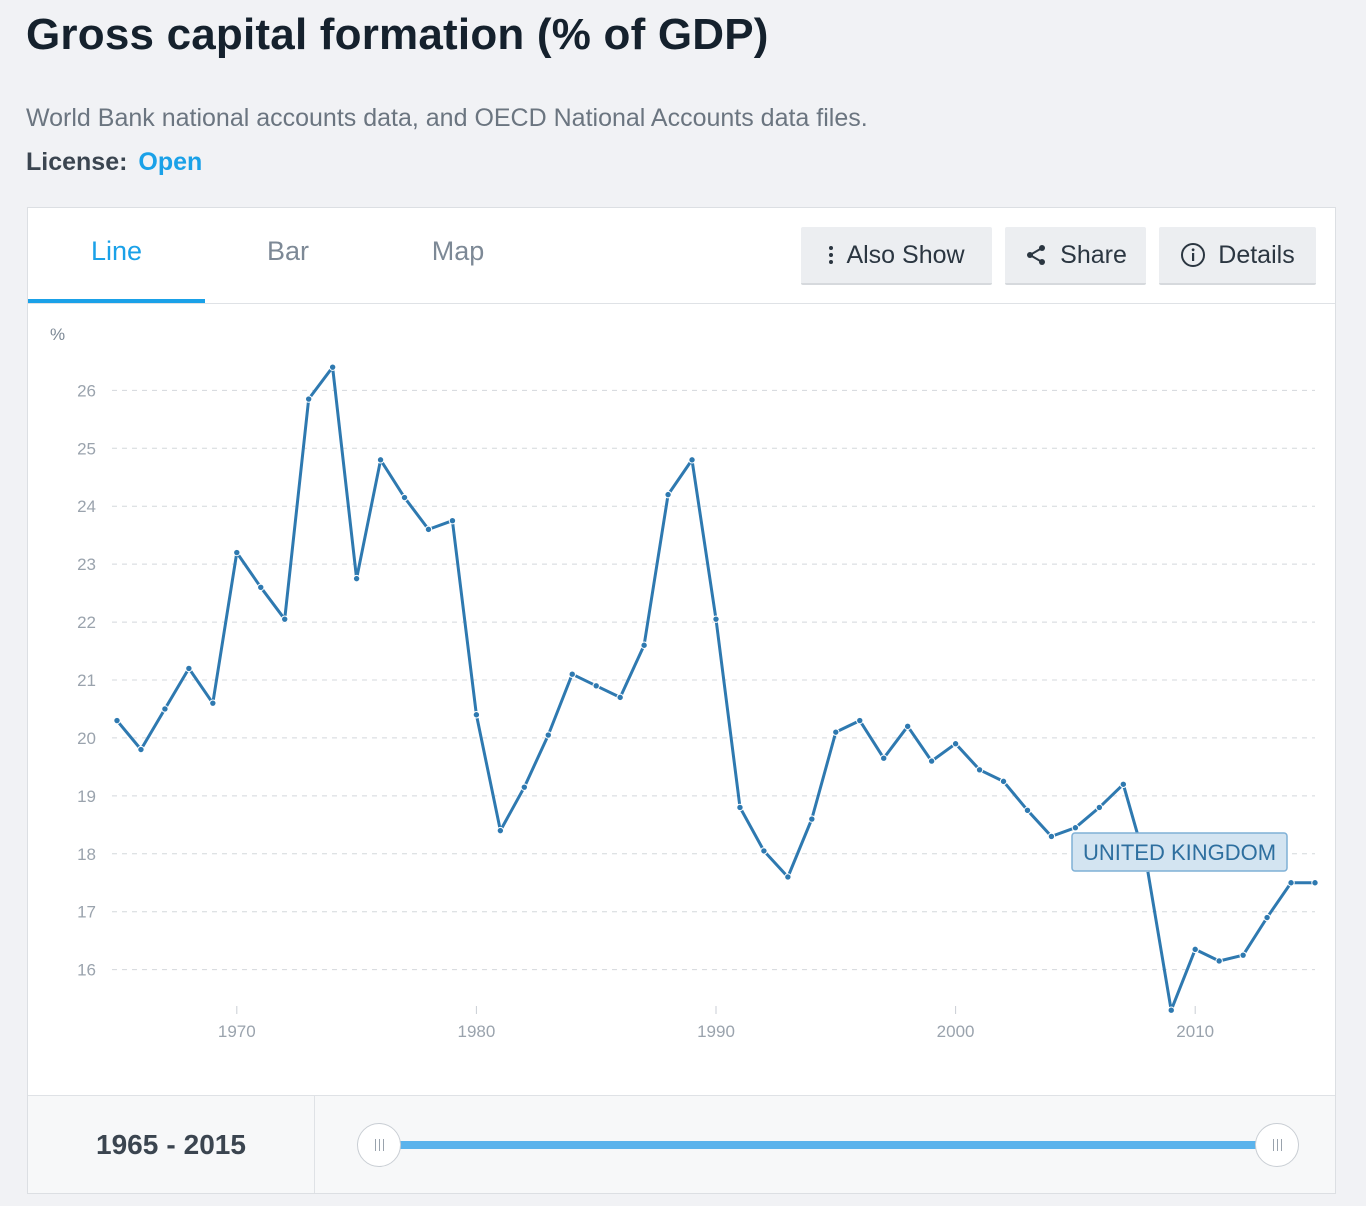 This screenshot has width=1366, height=1206. Describe the element at coordinates (237, 1031) in the screenshot. I see `x-tick-label: 1970` at that location.